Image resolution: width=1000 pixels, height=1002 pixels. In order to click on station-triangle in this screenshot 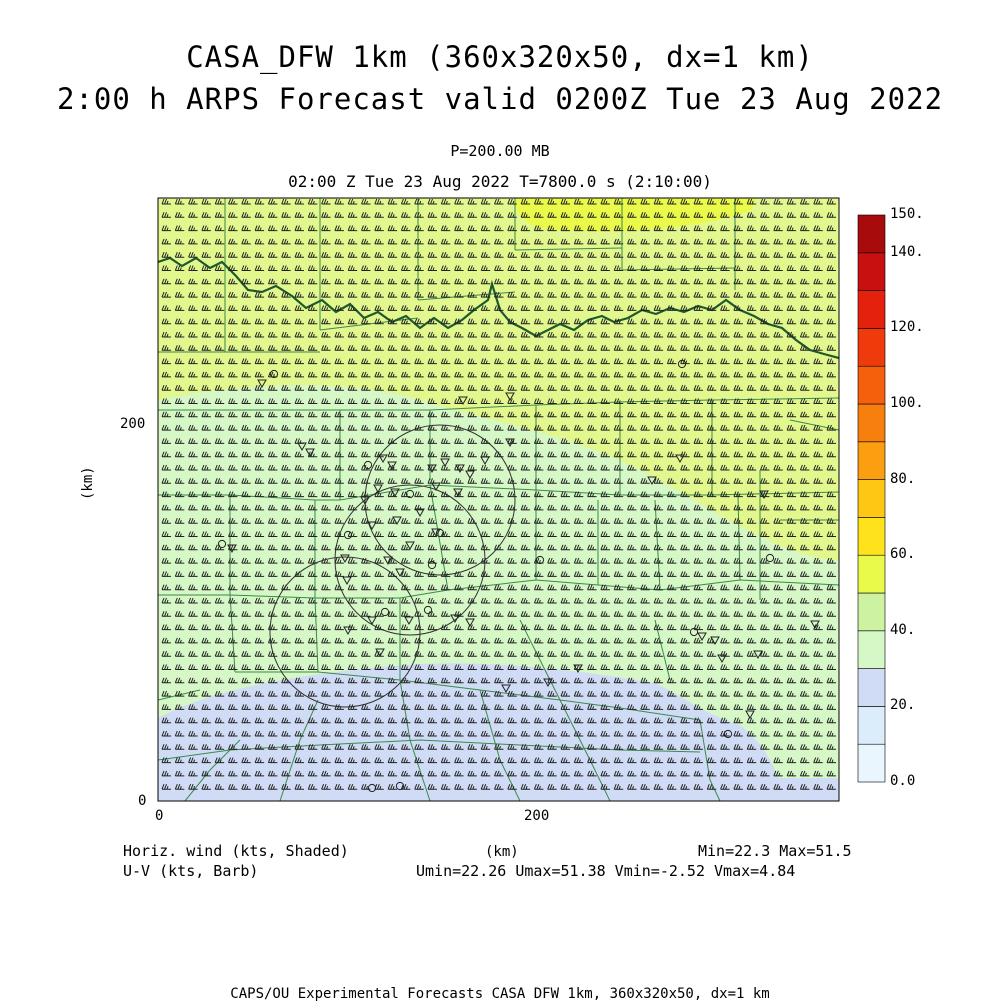, I will do `click(395, 493)`.